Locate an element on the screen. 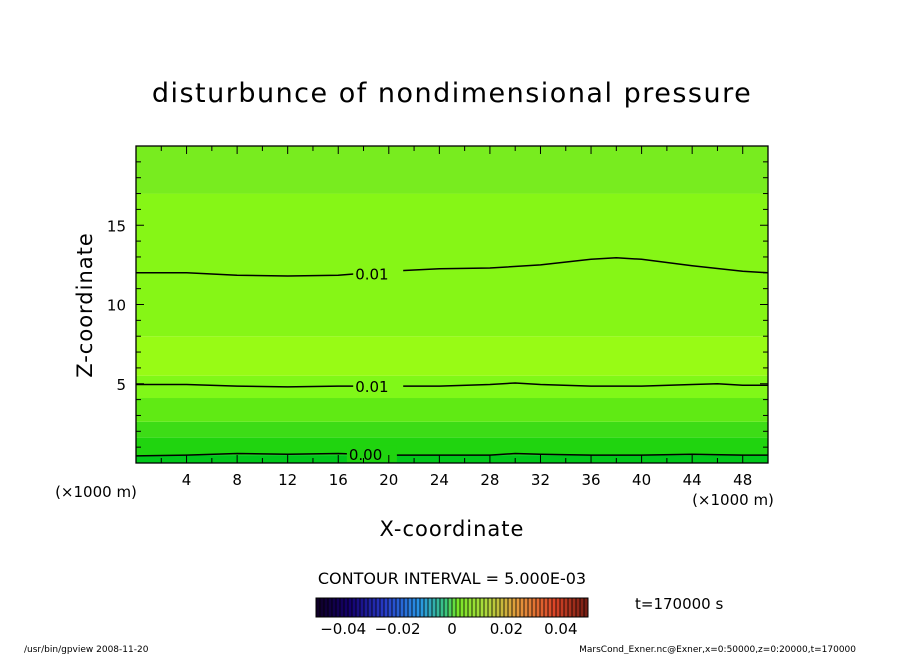 The width and height of the screenshot is (904, 654). x-tick-label: 44 is located at coordinates (692, 480).